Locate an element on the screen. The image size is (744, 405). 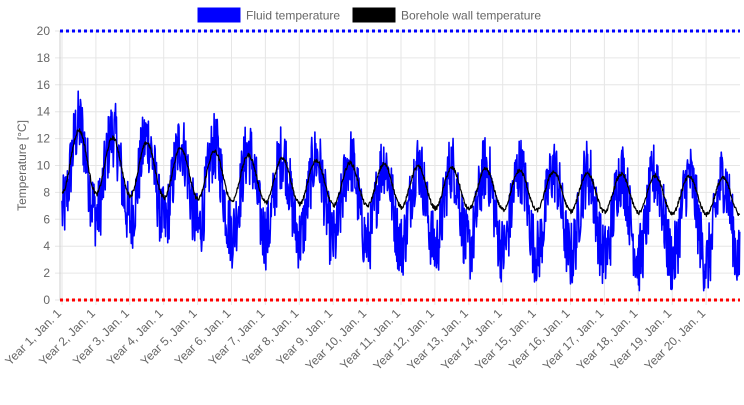
y-tick-label: 20 is located at coordinates (44, 31).